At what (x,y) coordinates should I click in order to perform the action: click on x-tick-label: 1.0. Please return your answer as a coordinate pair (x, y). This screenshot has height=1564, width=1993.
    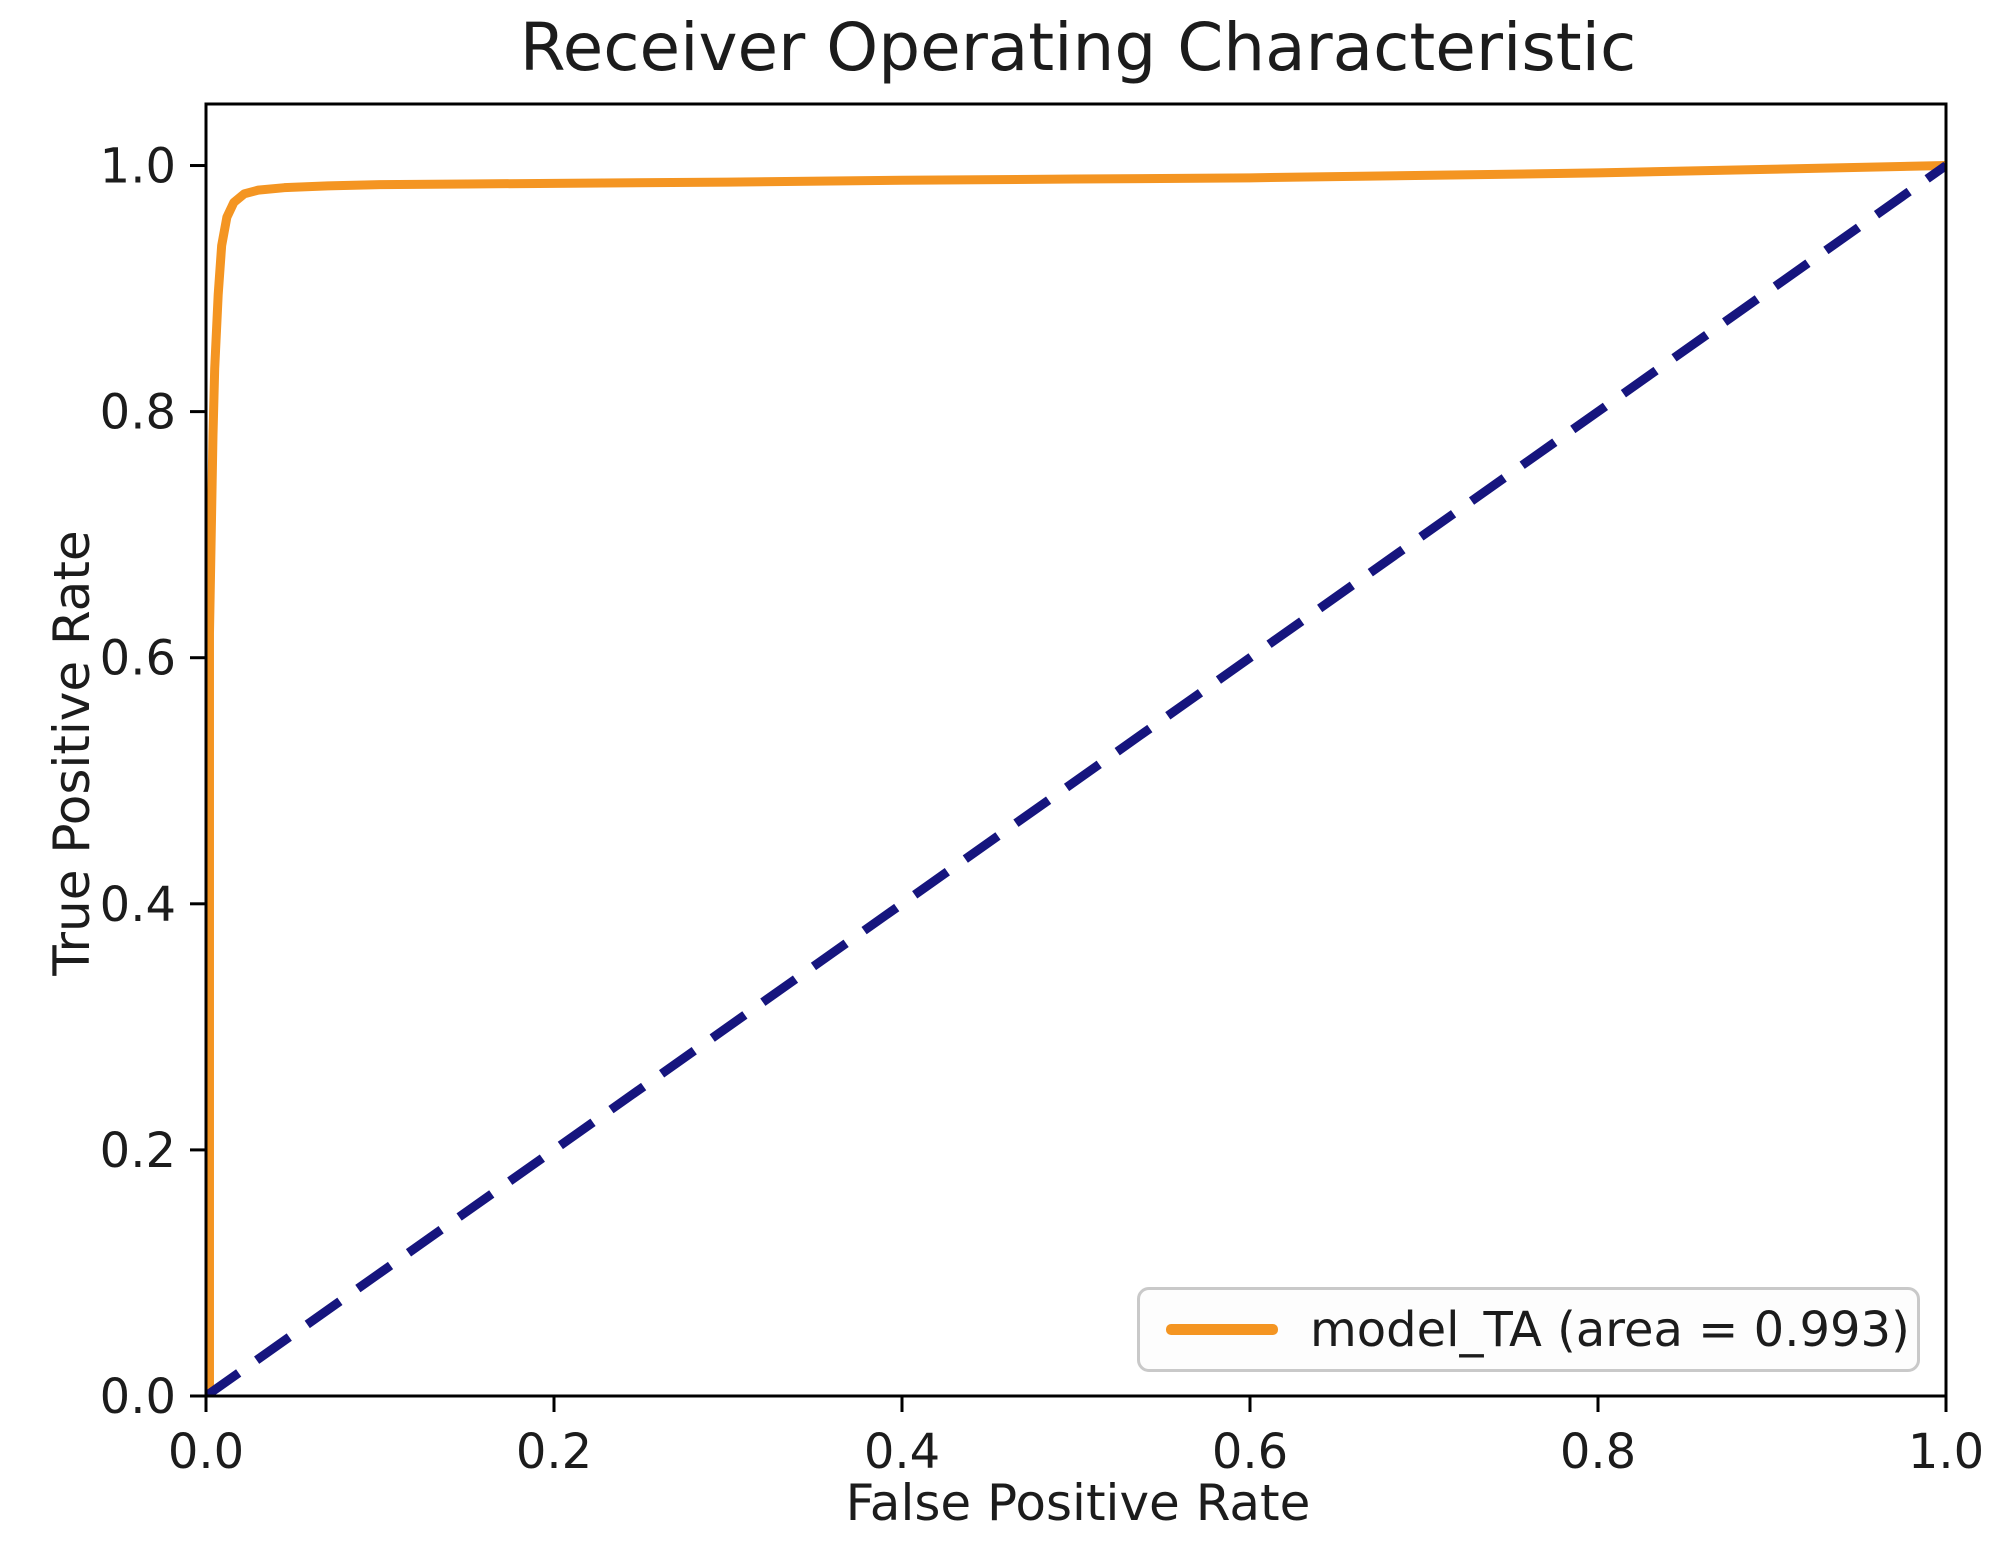
    Looking at the image, I should click on (1946, 1452).